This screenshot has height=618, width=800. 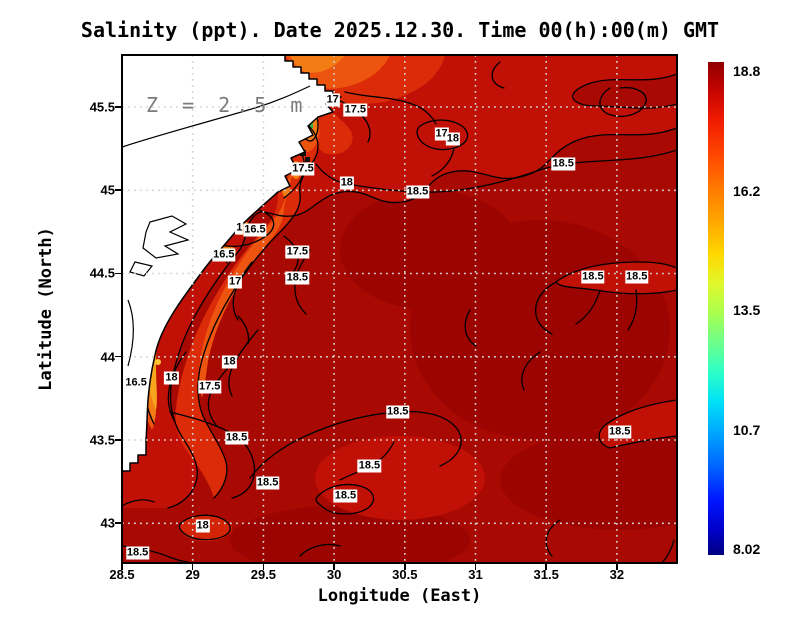 What do you see at coordinates (102, 107) in the screenshot?
I see `y-tick-label: 45.5` at bounding box center [102, 107].